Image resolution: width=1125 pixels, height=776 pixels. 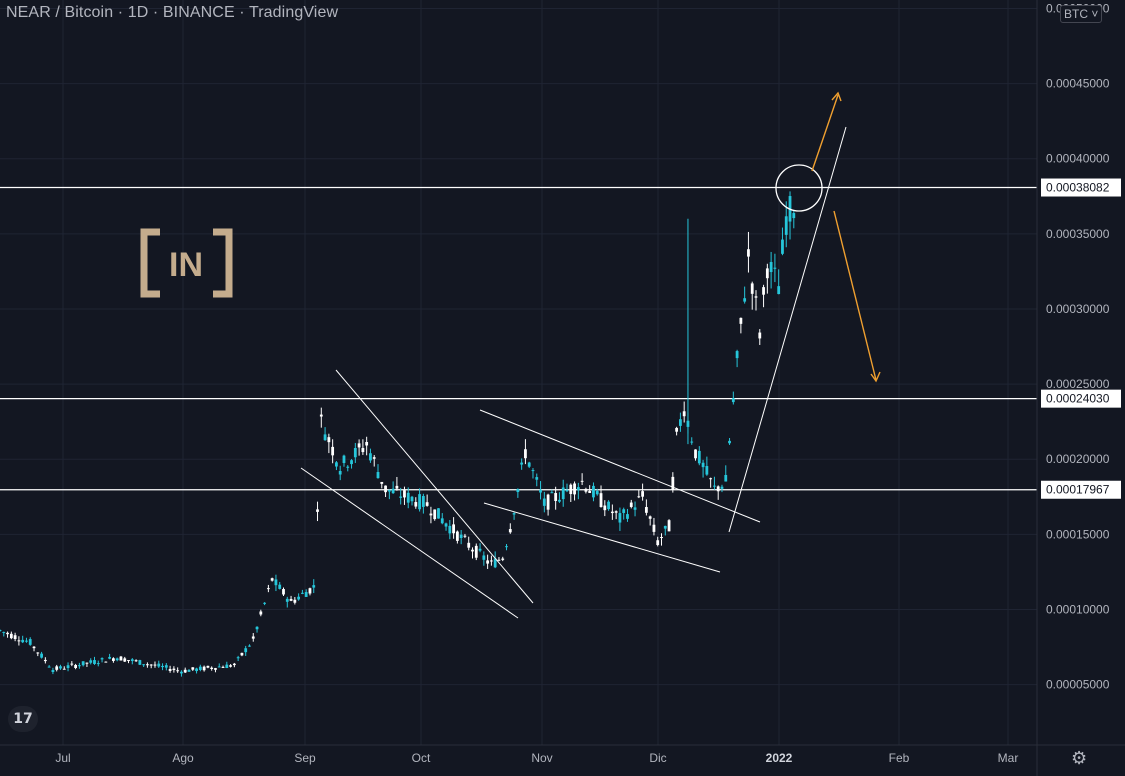 I want to click on currency-button: BTC ˅, so click(x=1081, y=14).